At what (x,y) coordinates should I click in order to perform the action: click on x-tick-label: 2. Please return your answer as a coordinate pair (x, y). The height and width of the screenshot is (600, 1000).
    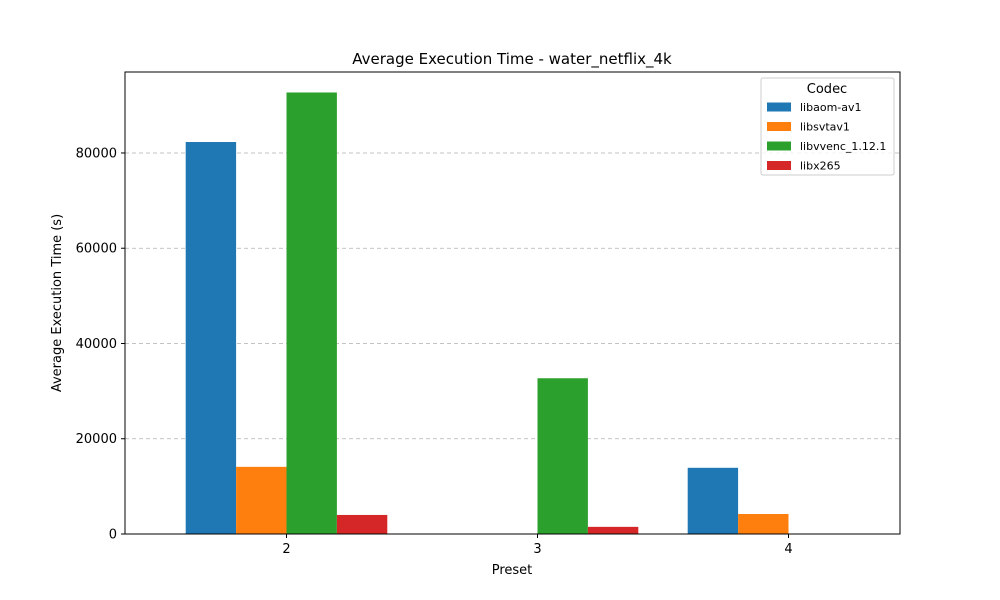
    Looking at the image, I should click on (286, 549).